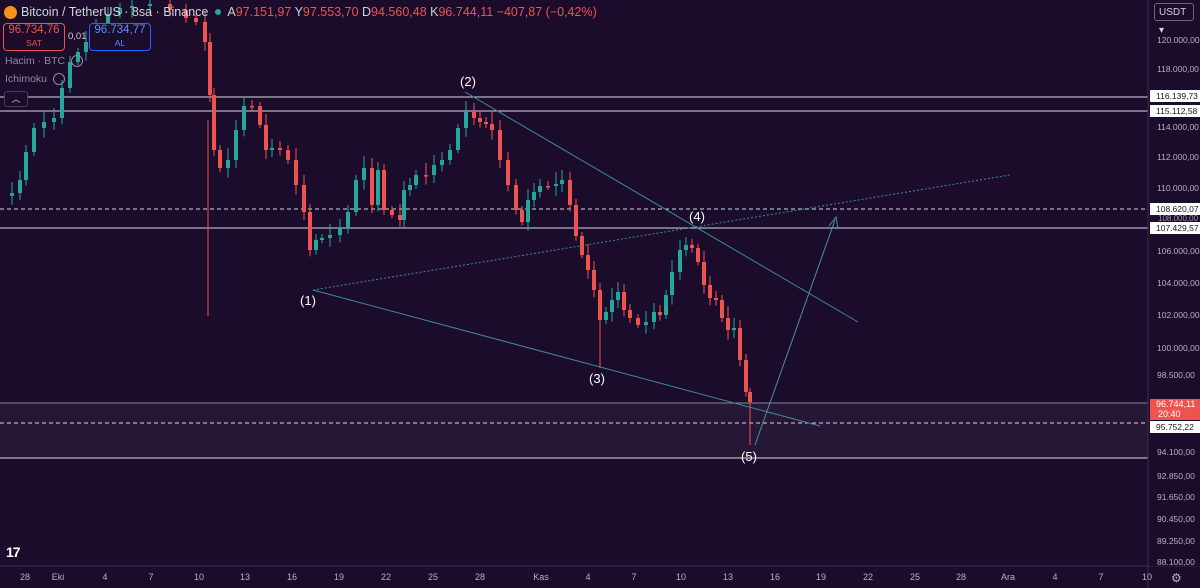 This screenshot has width=1200, height=588. Describe the element at coordinates (44, 61) in the screenshot. I see `indicator-volume: Hacim · BTC` at that location.